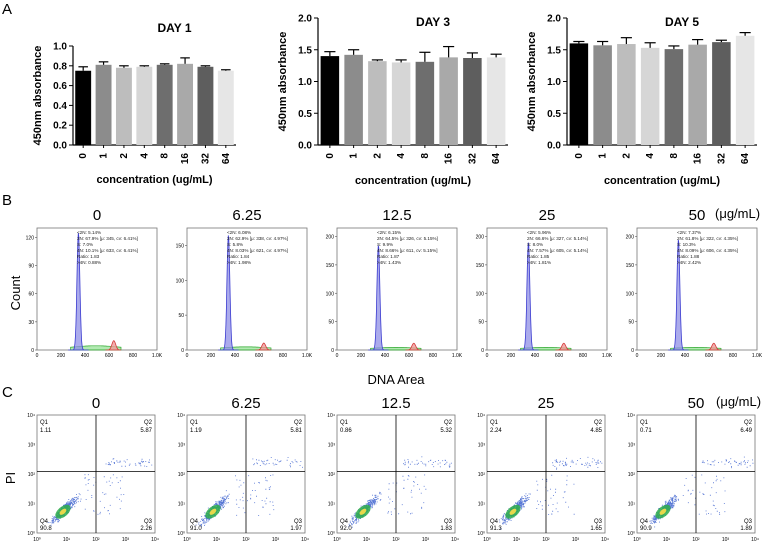 This screenshot has height=549, width=772. I want to click on stats-line: <2N: 5.96%, so click(539, 232).